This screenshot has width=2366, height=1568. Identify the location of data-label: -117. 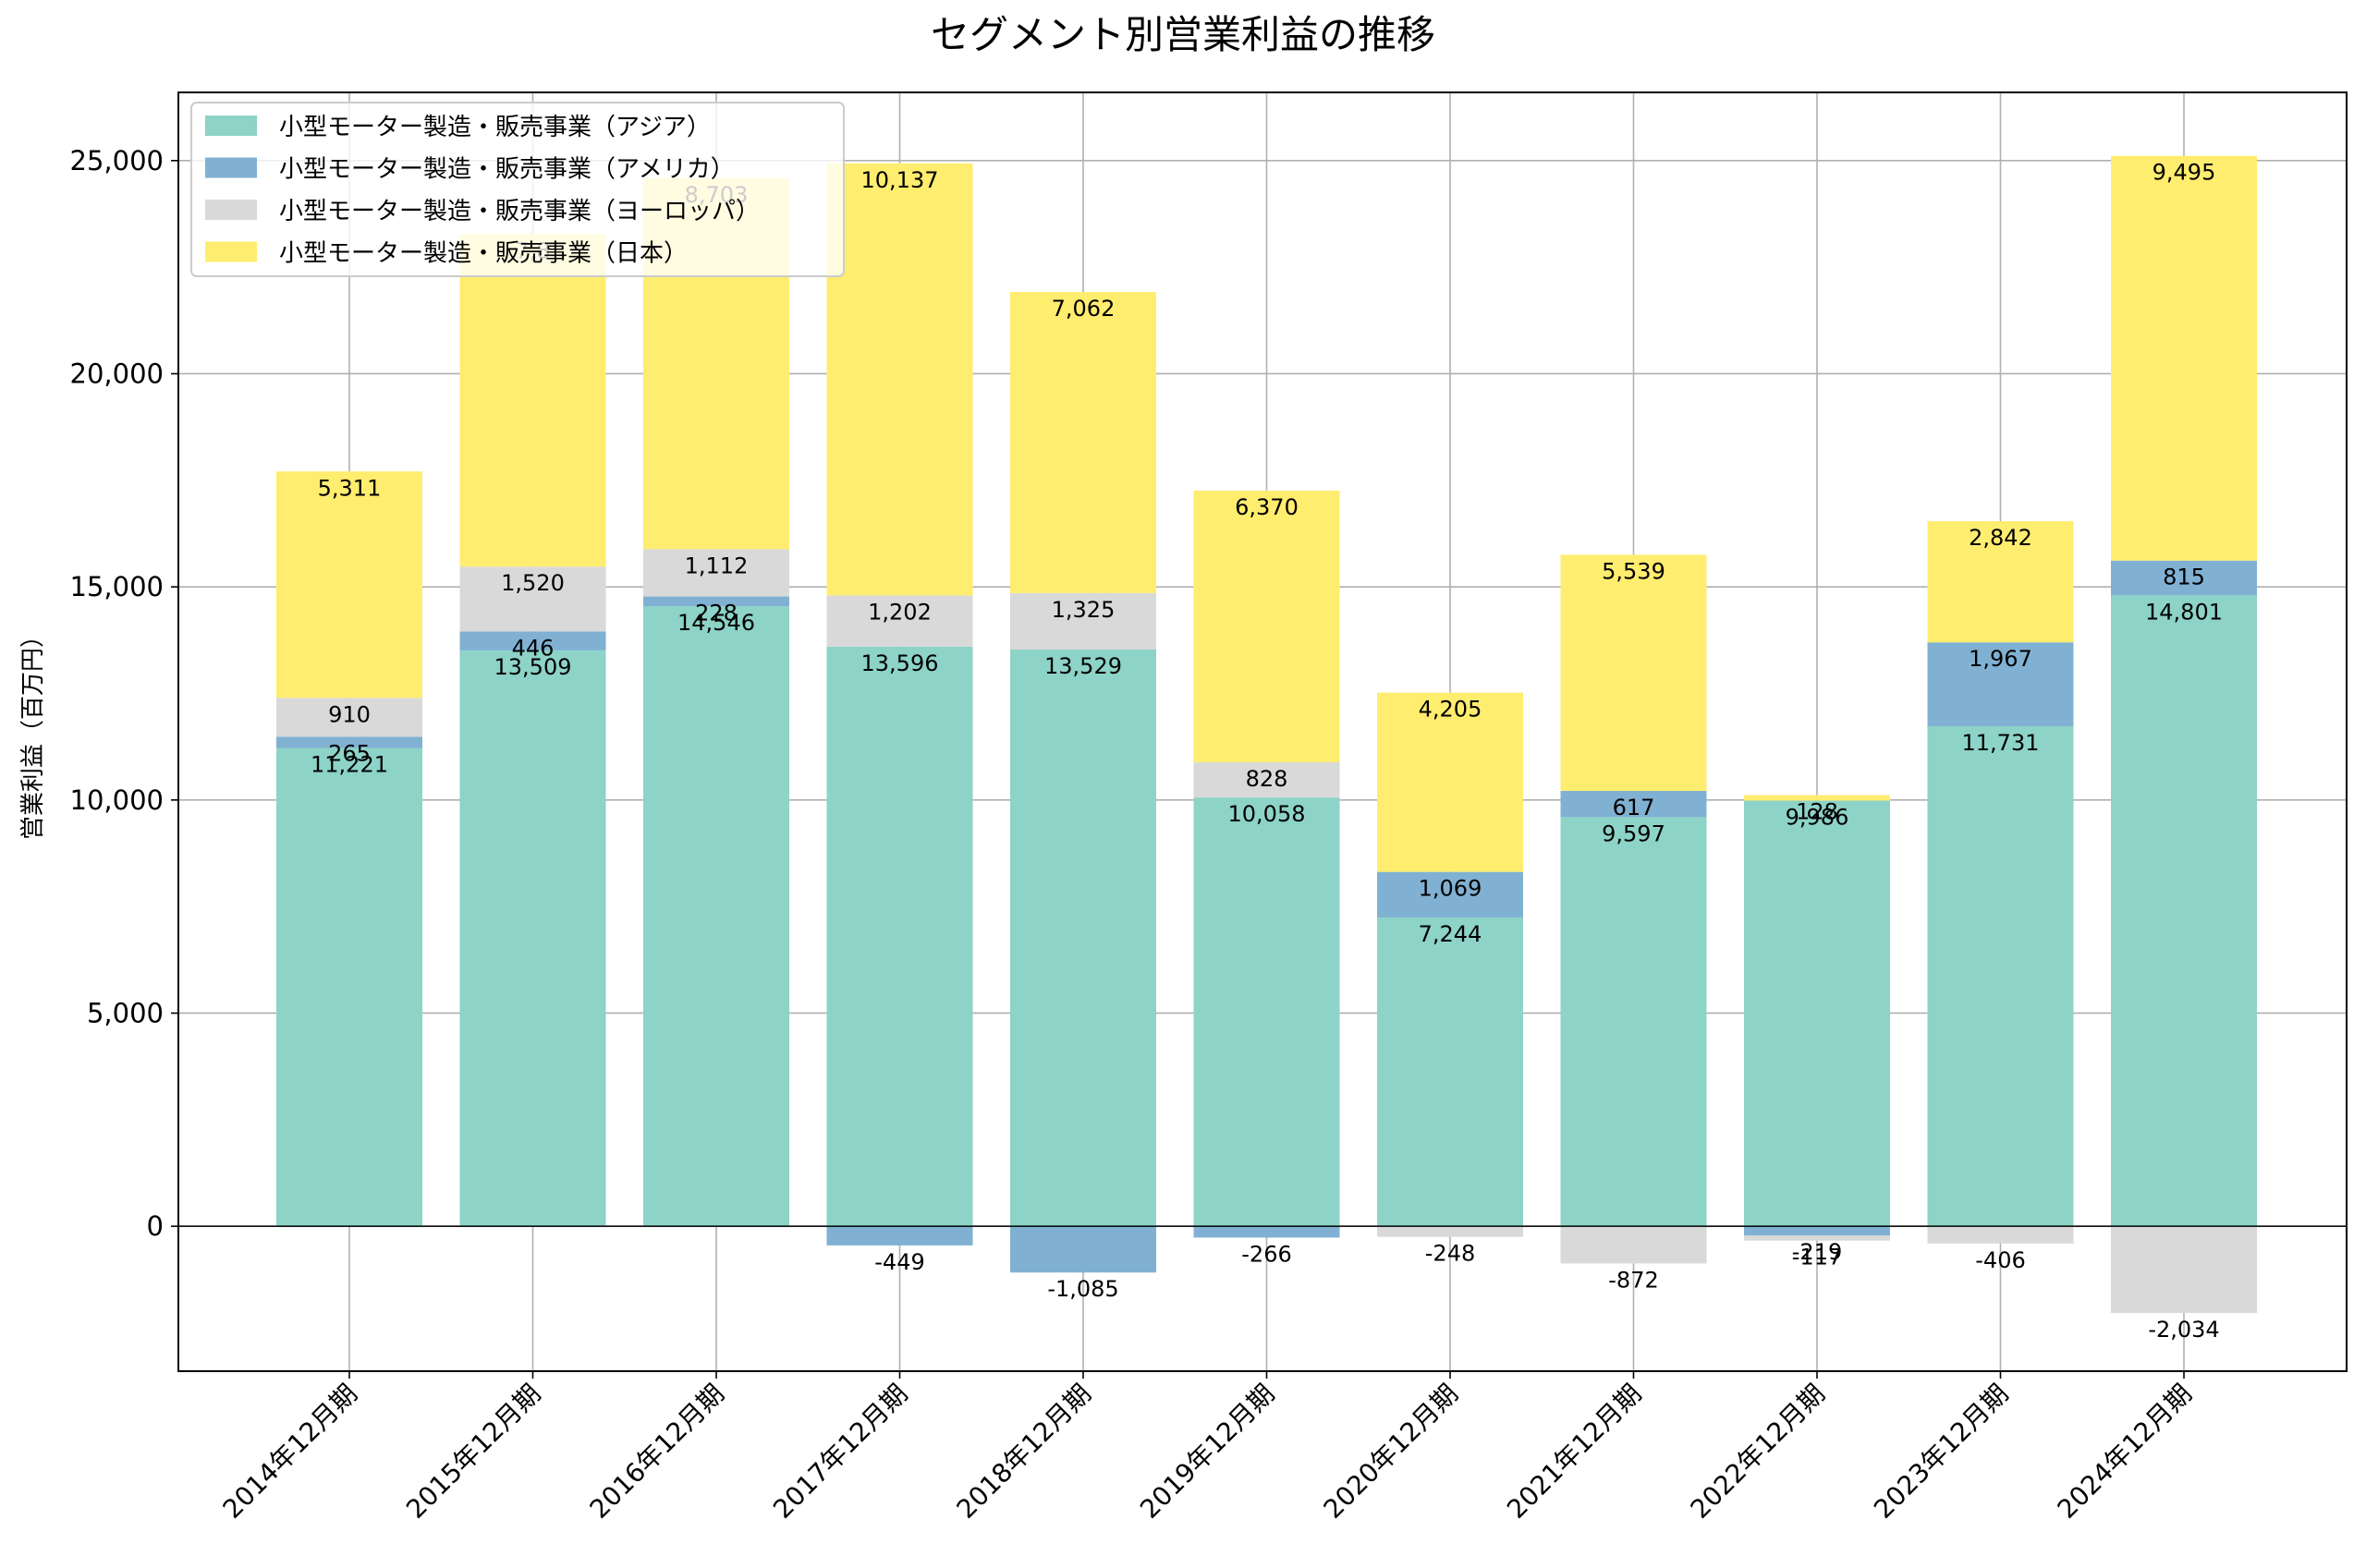
(1817, 1257).